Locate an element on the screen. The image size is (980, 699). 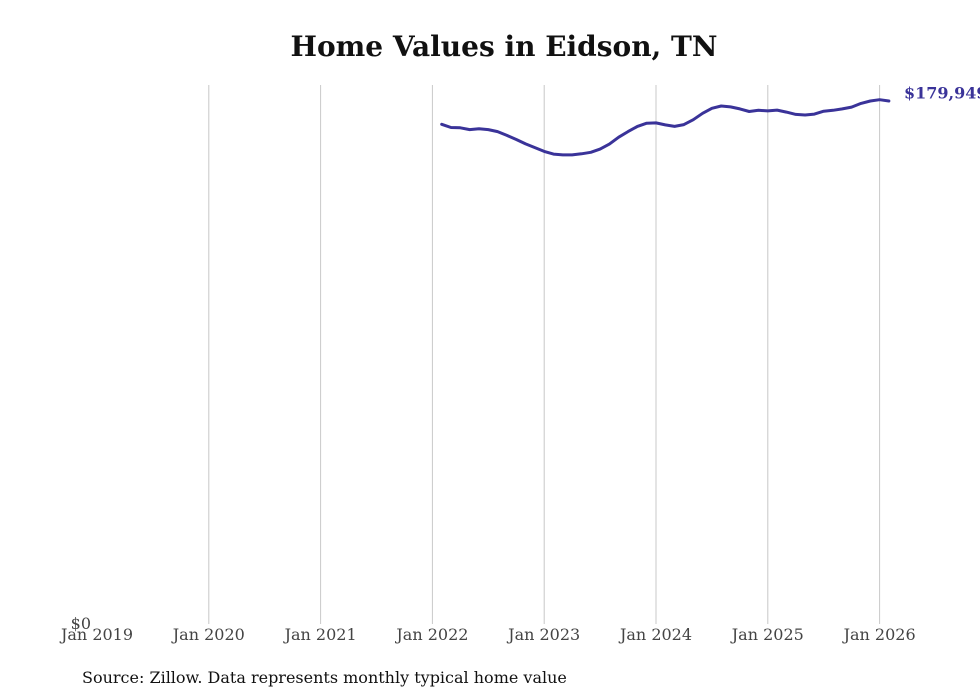
x-tick-label: Jan 2019 is located at coordinates (96, 634).